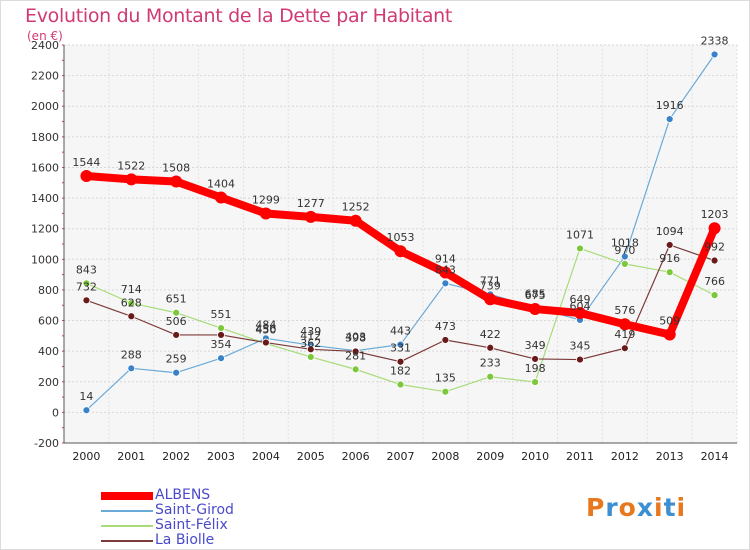  Describe the element at coordinates (310, 331) in the screenshot. I see `data-label: 439` at that location.